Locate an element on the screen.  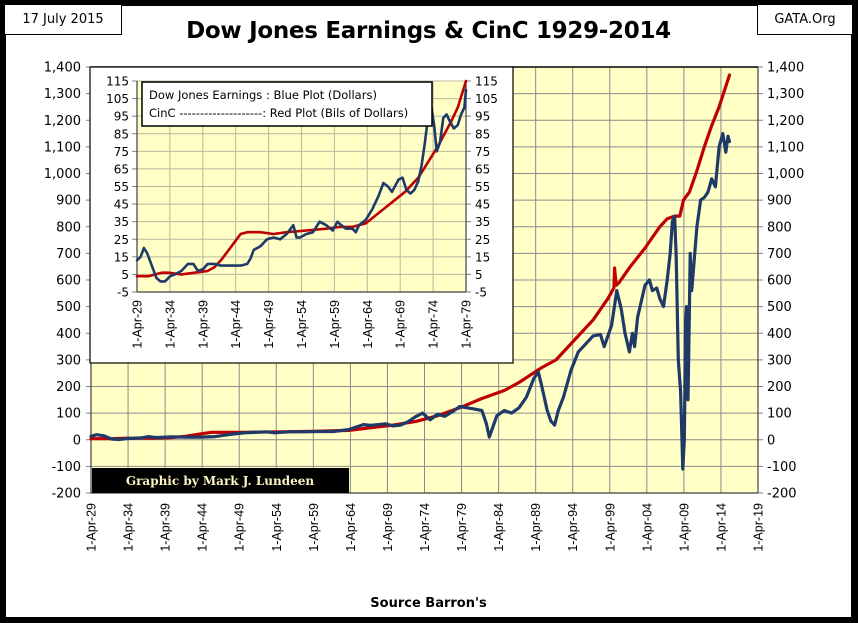
credit-background is located at coordinates (220, 480).